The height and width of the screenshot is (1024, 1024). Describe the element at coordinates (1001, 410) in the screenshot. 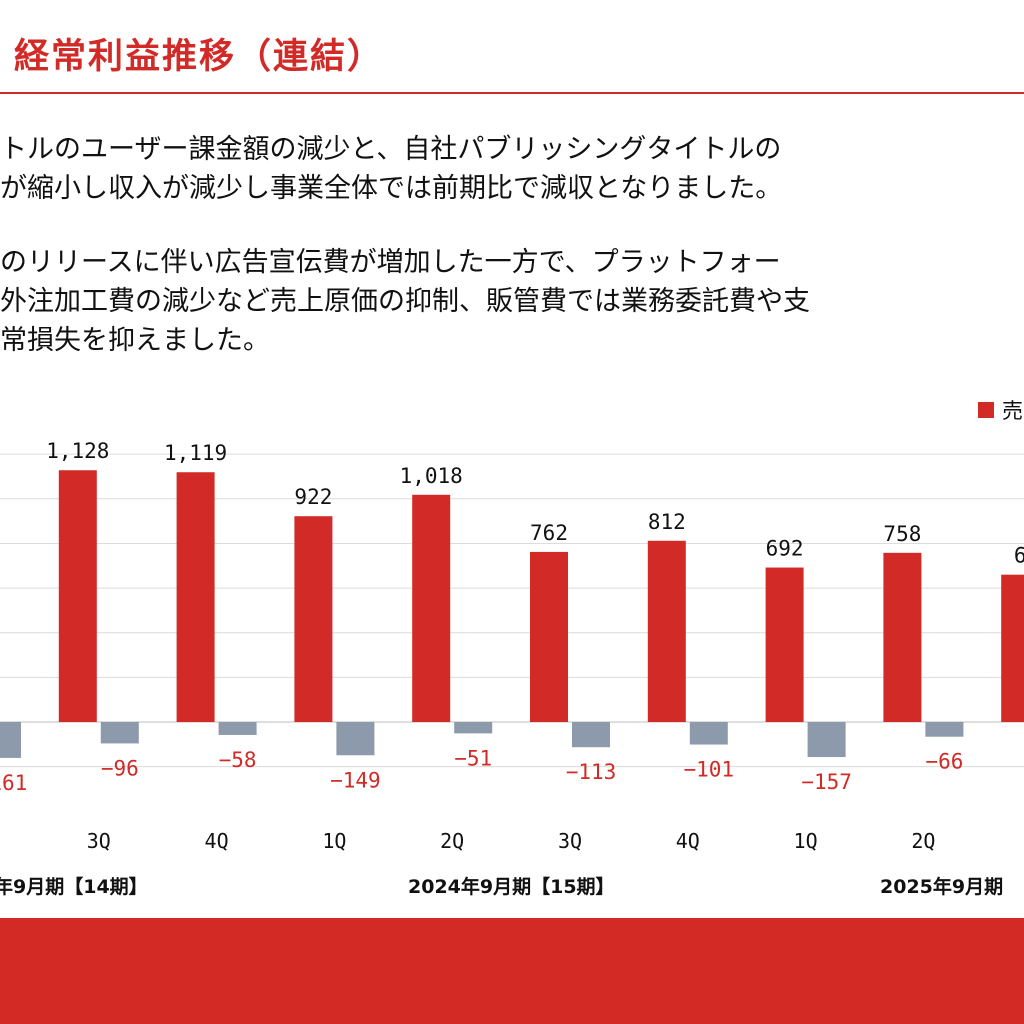

I see `chart-legend: 売上` at that location.